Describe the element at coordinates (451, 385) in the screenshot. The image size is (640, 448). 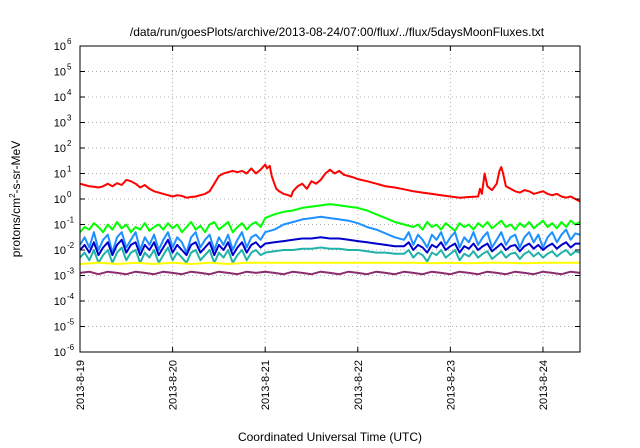
I see `x-tick-label: 2013-8-23` at that location.